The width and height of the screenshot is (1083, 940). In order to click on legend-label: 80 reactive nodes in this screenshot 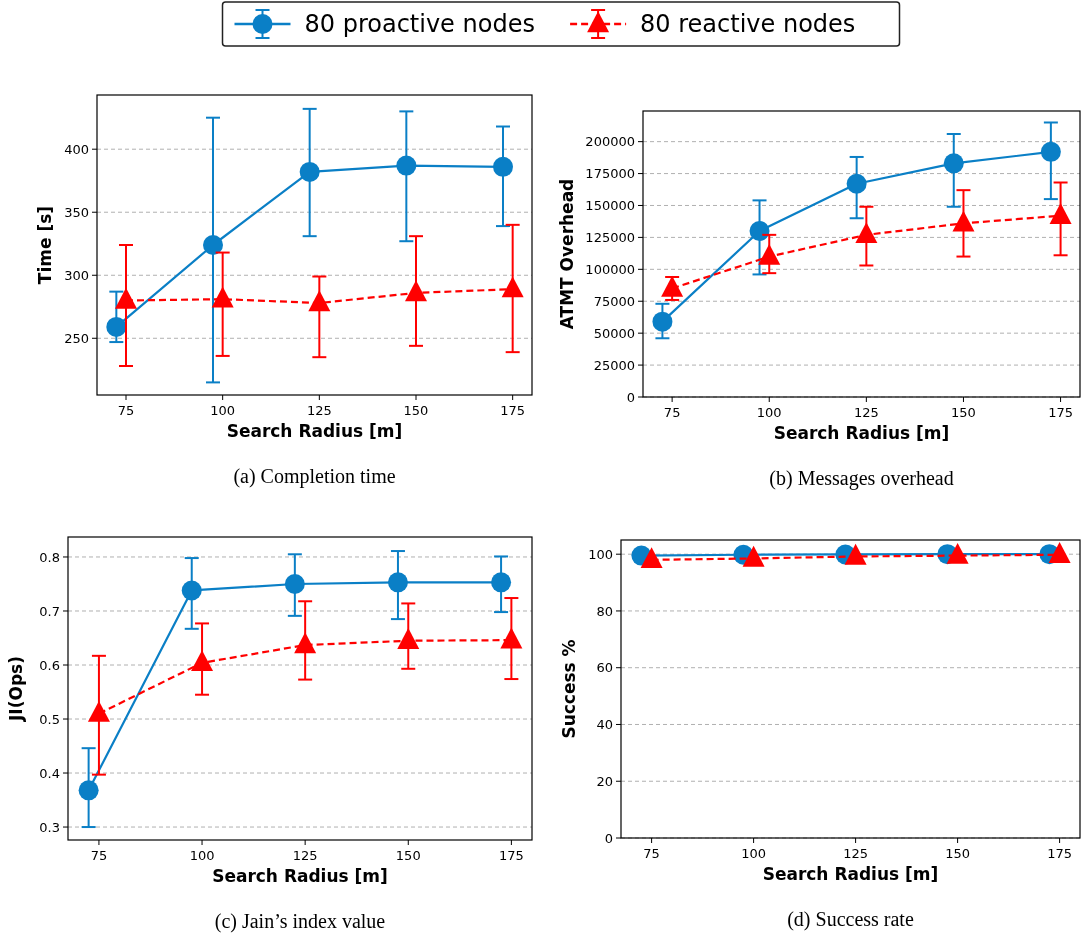, I will do `click(748, 24)`.